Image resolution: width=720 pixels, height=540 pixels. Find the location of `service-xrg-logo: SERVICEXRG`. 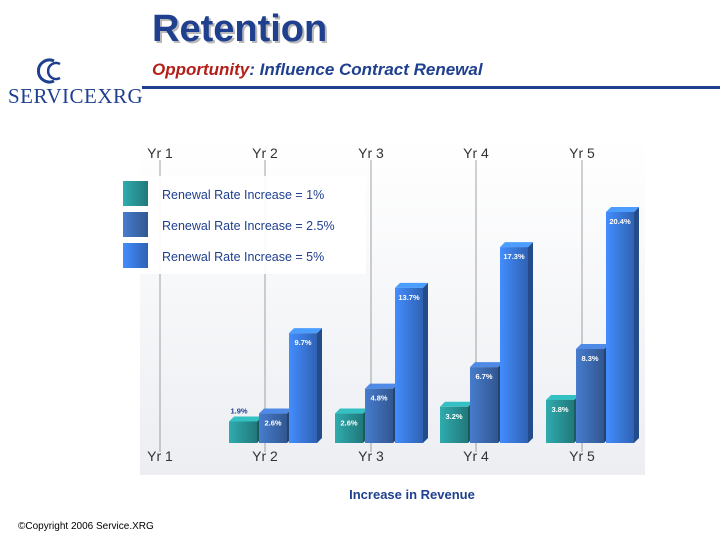

service-xrg-logo: SERVICEXRG is located at coordinates (75, 81).